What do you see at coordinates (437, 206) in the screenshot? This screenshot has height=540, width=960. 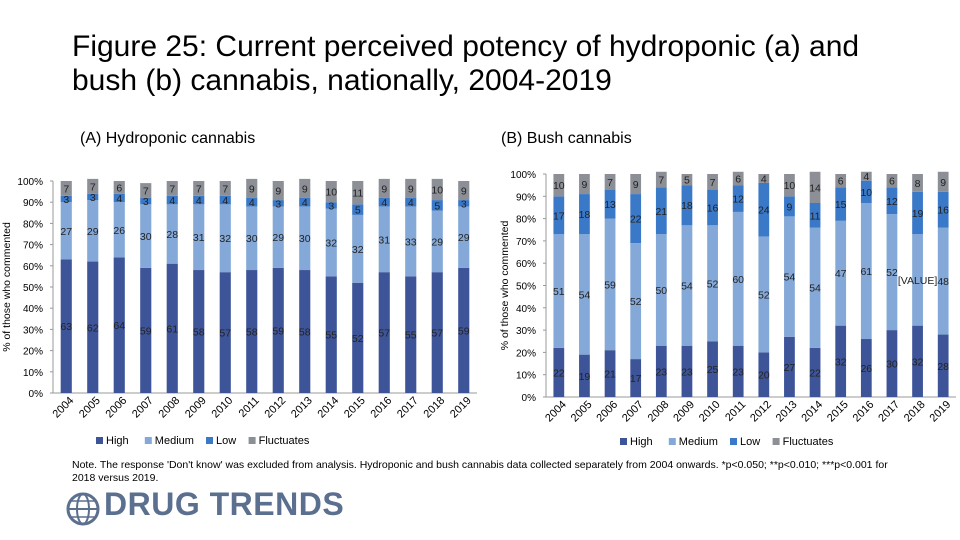 I see `data-label: 5` at bounding box center [437, 206].